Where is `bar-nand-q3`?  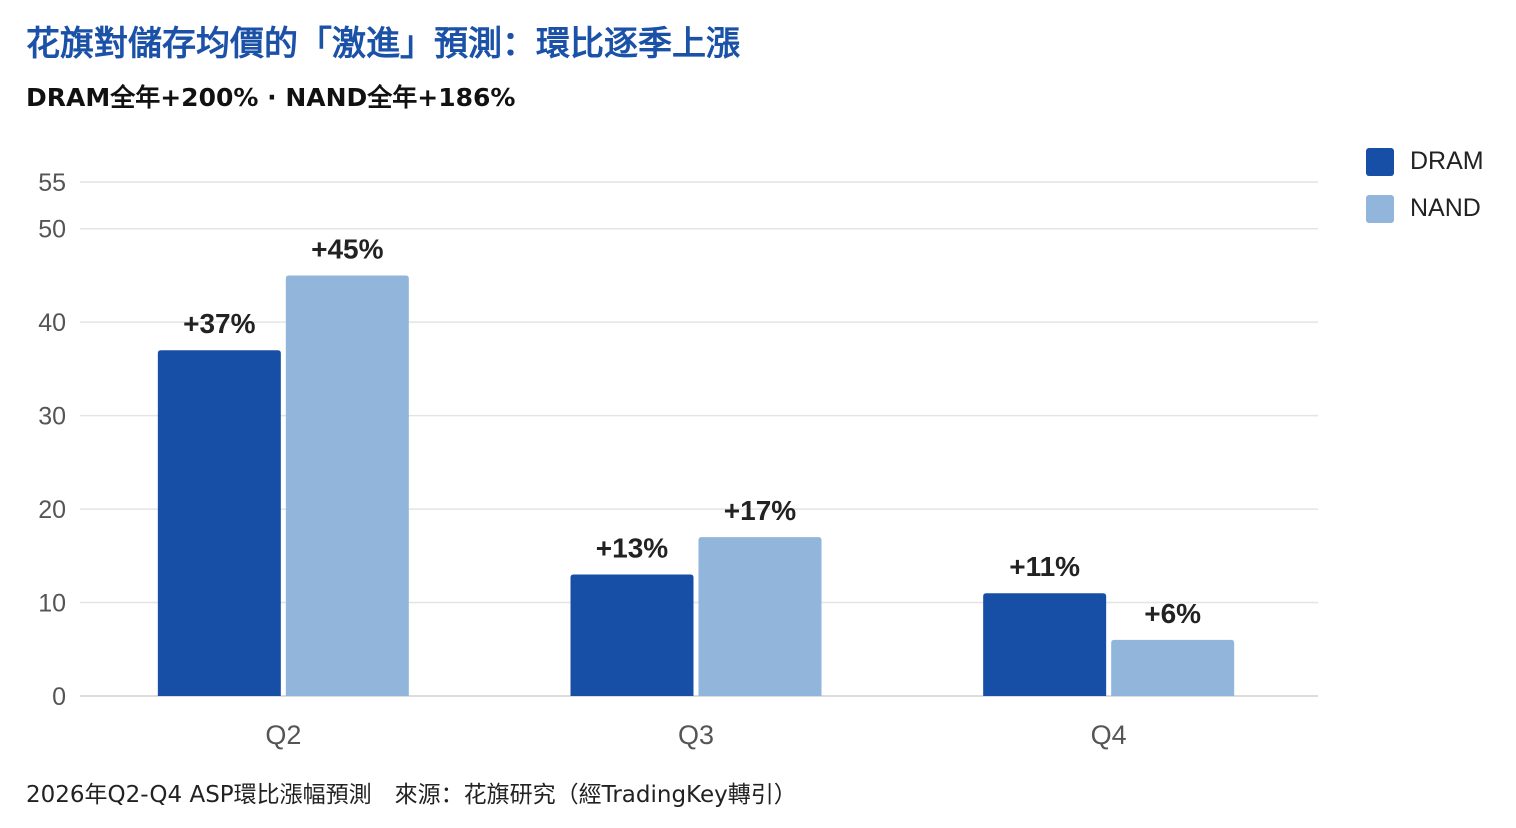 bar-nand-q3 is located at coordinates (760, 616).